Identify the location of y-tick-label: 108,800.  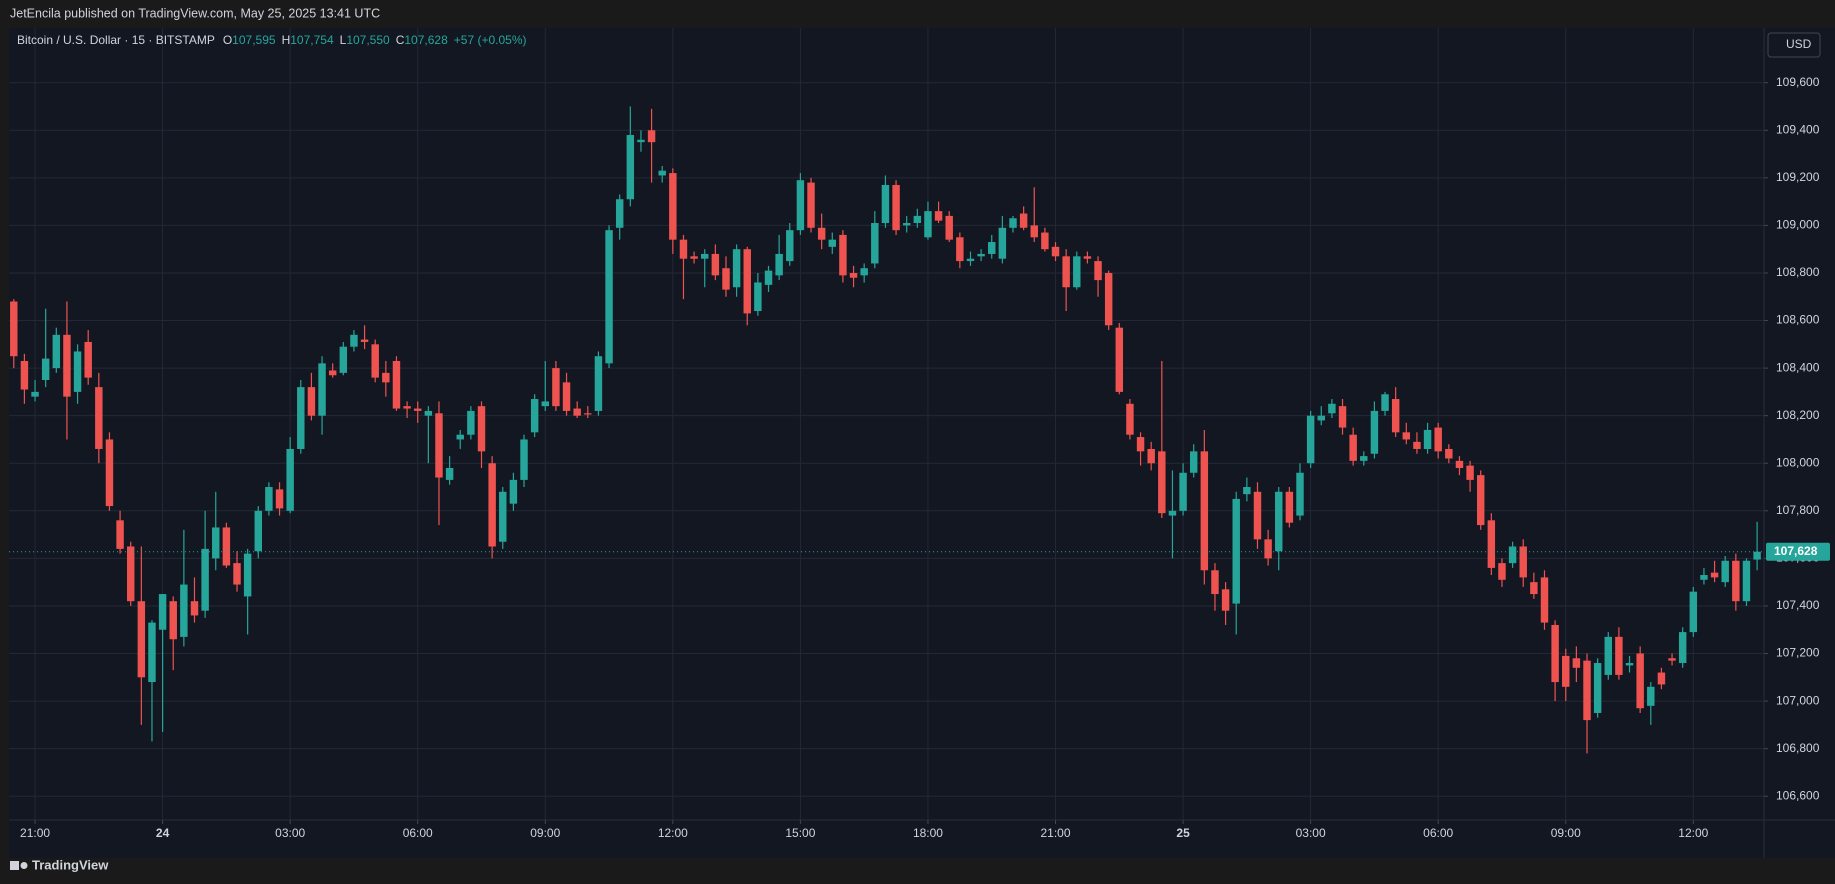
(1798, 272).